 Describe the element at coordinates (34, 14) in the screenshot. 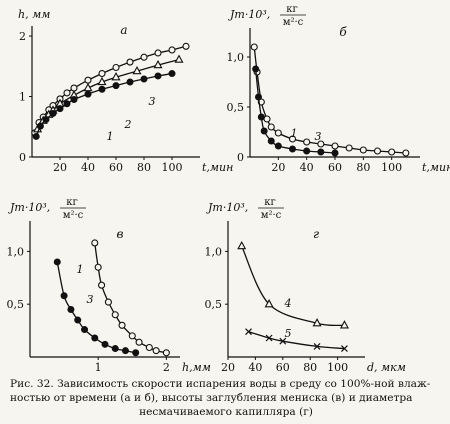

I see `y-axis-label: h, мм` at that location.